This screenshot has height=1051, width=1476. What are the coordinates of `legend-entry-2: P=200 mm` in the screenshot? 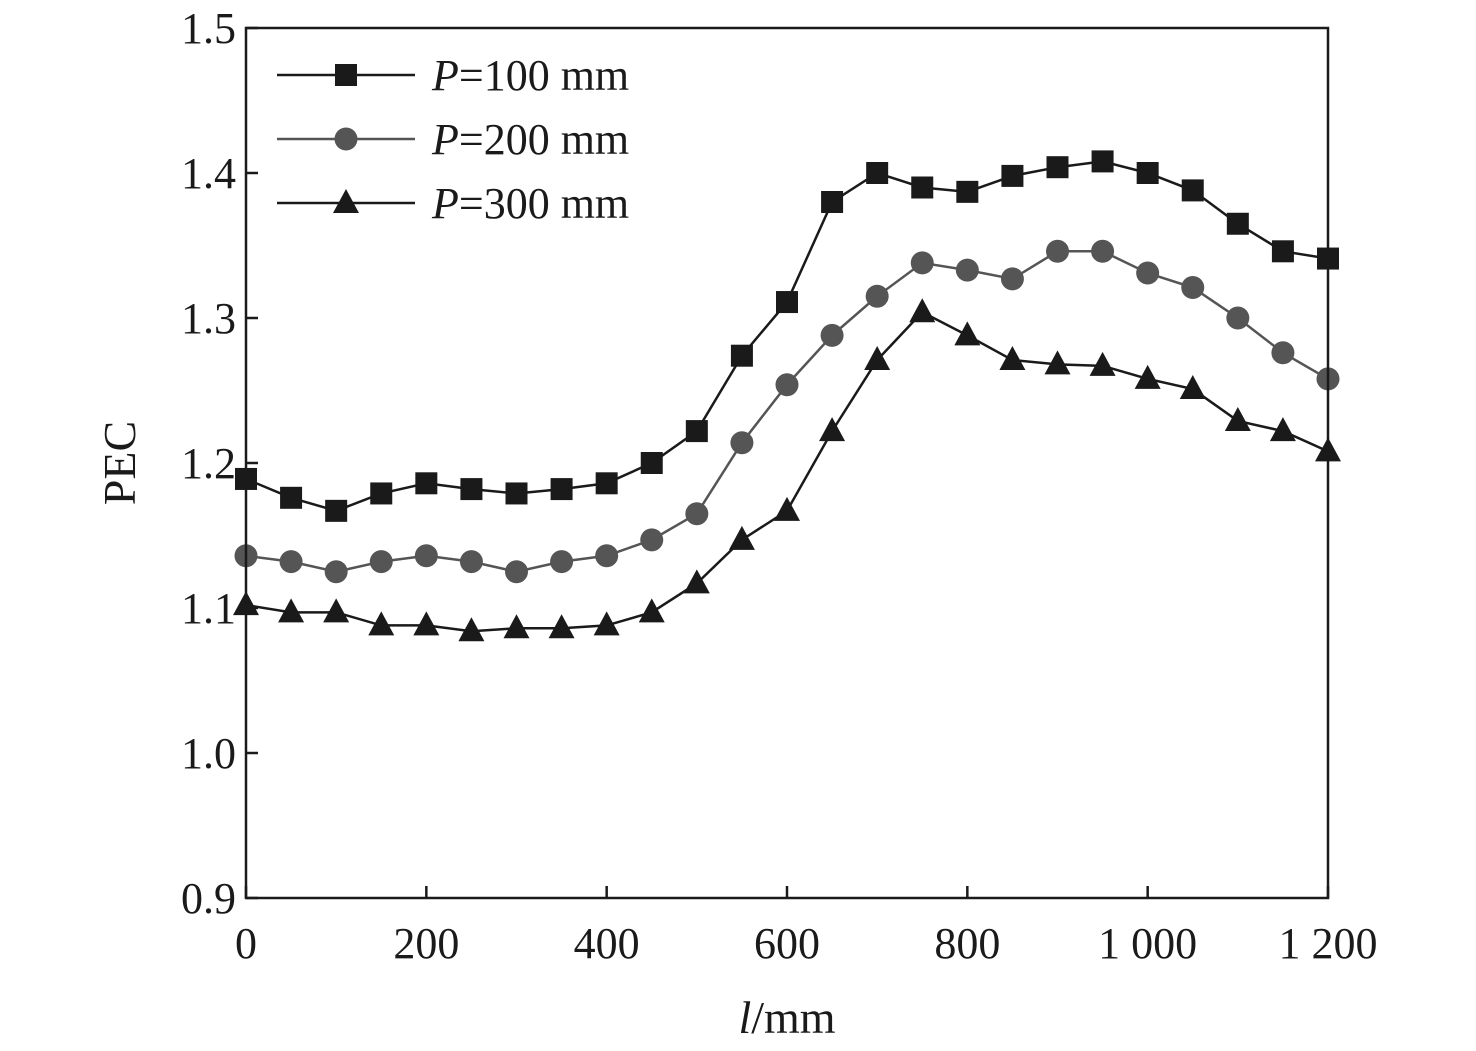 It's located at (453, 139).